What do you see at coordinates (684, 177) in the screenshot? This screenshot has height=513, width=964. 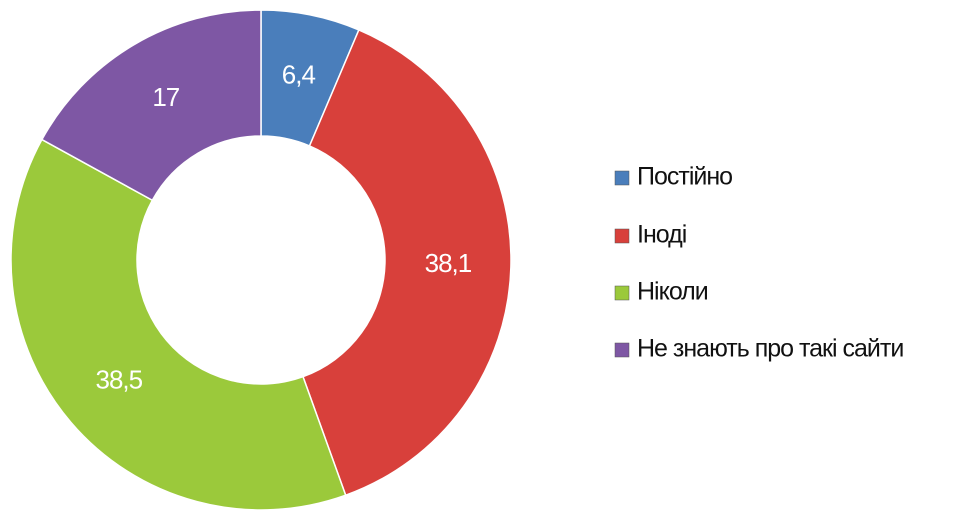 I see `legend-label: Постійно` at bounding box center [684, 177].